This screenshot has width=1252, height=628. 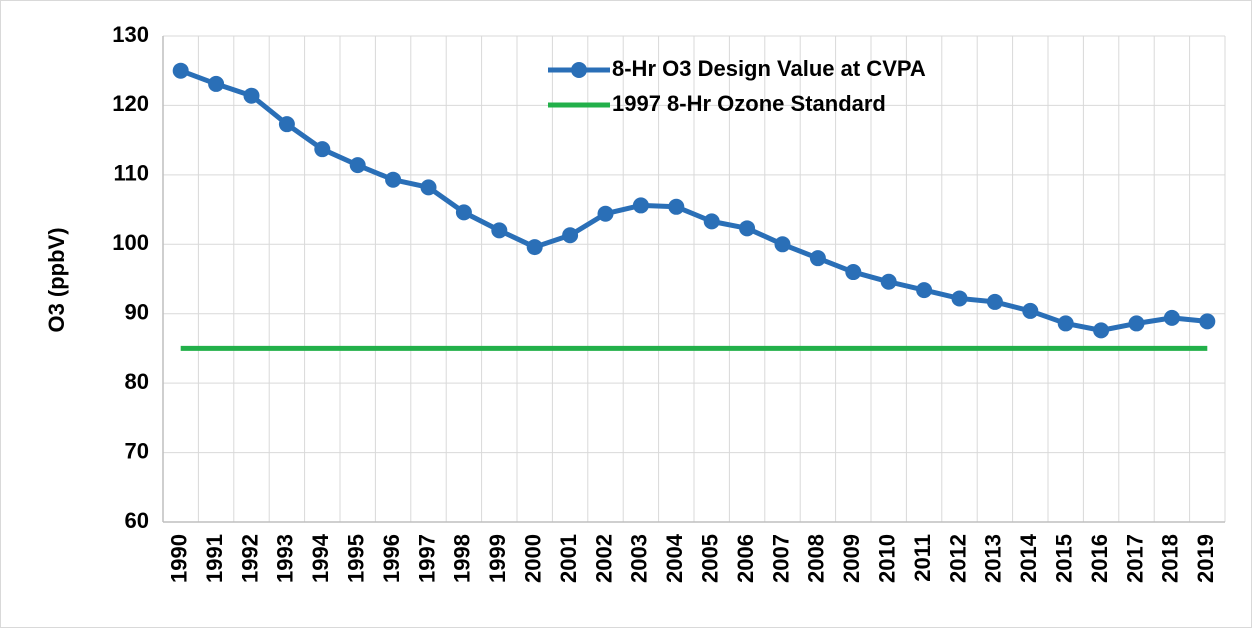 I want to click on x-tick-label: 2009, so click(x=851, y=558).